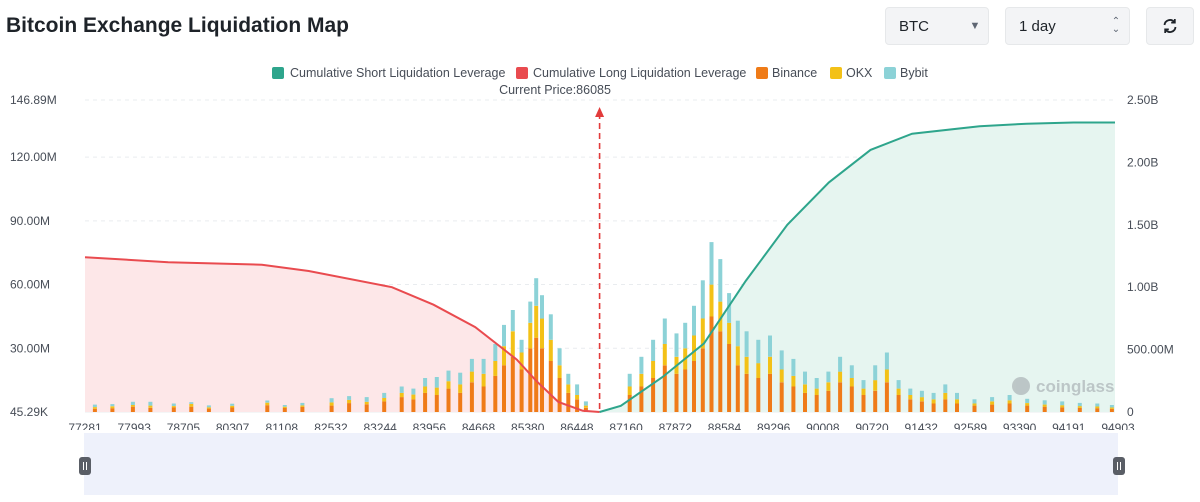 The width and height of the screenshot is (1200, 502). What do you see at coordinates (1142, 100) in the screenshot?
I see `right-axis-tick: 2.50B` at bounding box center [1142, 100].